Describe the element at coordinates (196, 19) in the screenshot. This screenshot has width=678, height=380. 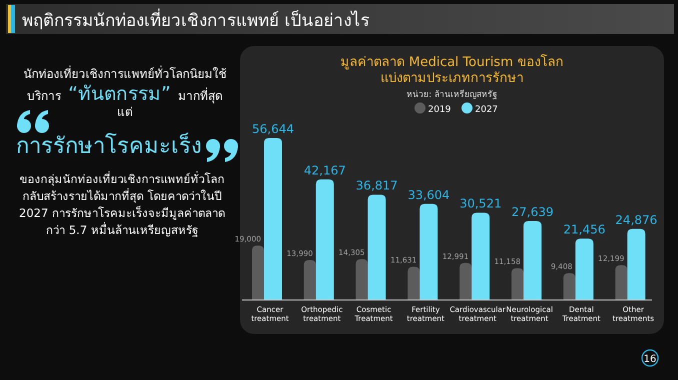
I see `chart-title: พฤติกรรมนักท่องเที่ยวเชิงการแพทย์ เป็นอย่างไร` at that location.